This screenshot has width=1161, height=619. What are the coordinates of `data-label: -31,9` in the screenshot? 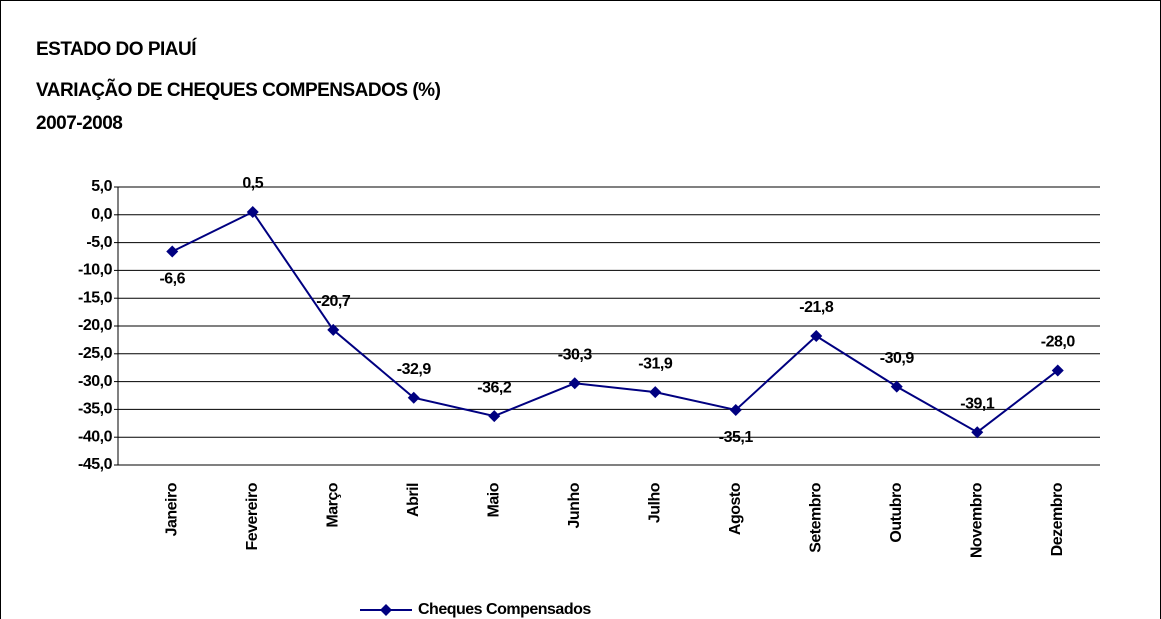 It's located at (655, 363).